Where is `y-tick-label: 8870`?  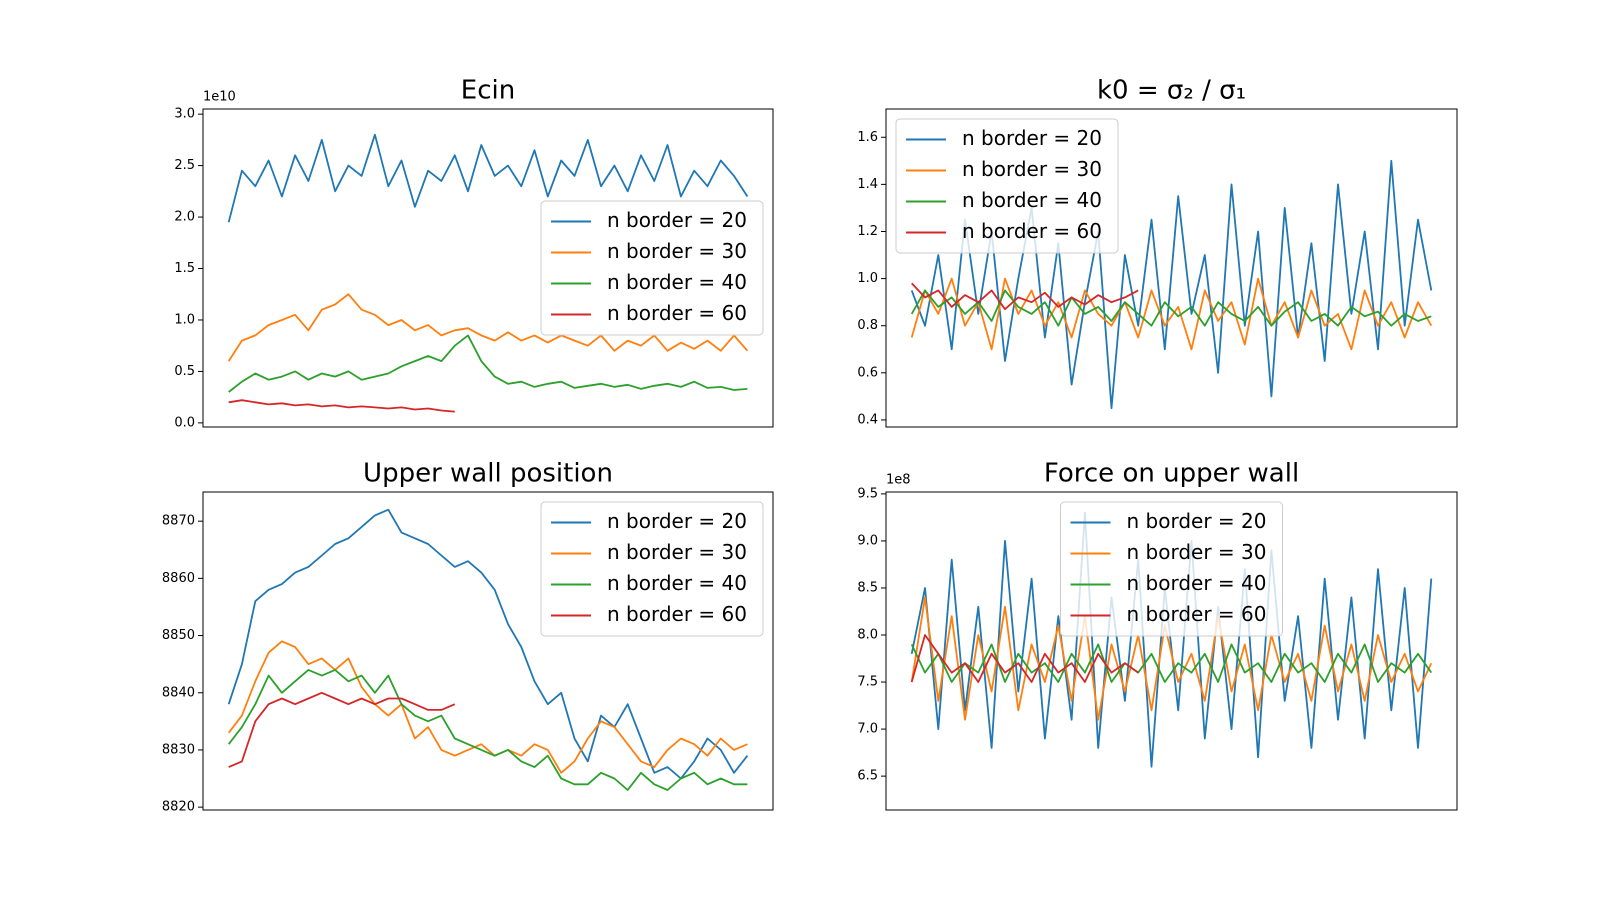 y-tick-label: 8870 is located at coordinates (178, 521).